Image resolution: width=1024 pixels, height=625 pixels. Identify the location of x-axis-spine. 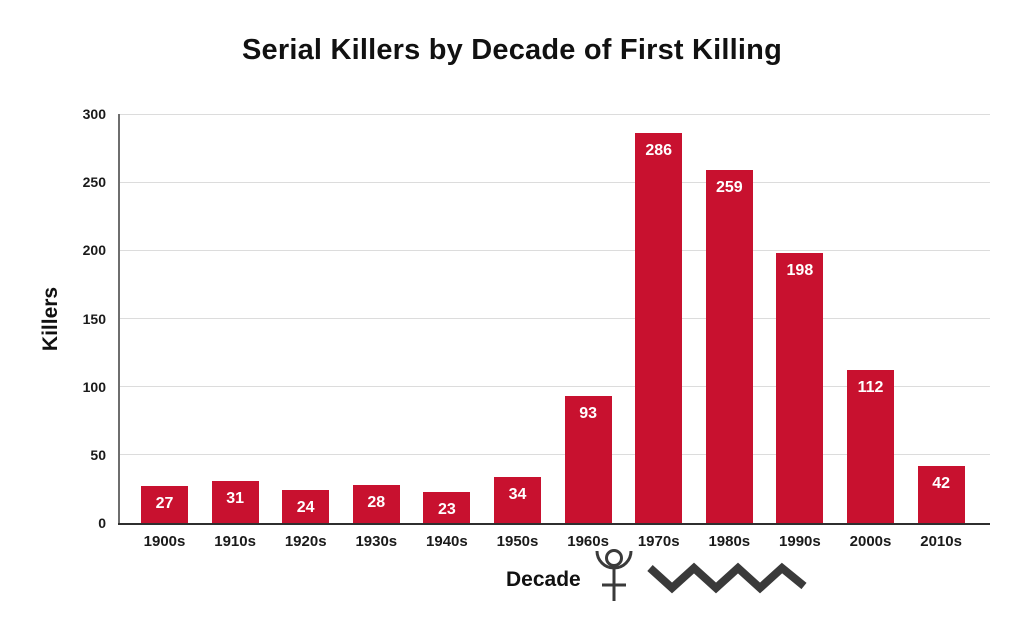
(554, 524).